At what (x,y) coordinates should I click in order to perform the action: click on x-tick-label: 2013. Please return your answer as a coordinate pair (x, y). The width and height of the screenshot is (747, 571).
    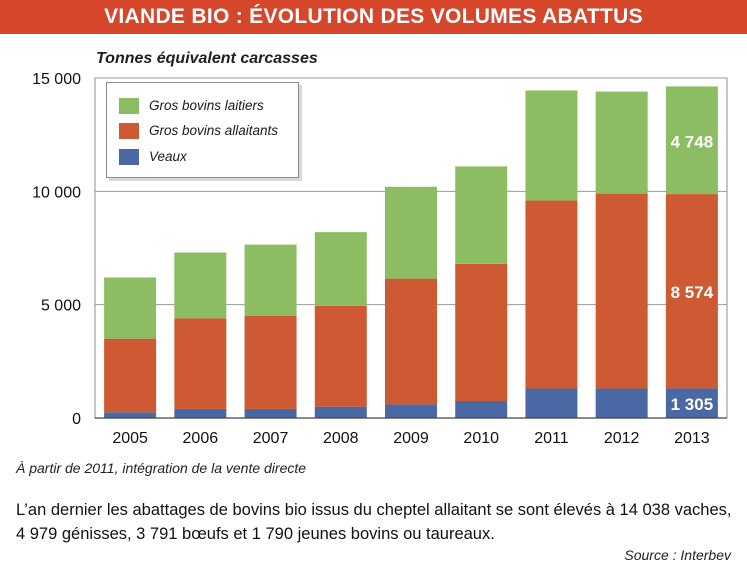
    Looking at the image, I should click on (692, 438).